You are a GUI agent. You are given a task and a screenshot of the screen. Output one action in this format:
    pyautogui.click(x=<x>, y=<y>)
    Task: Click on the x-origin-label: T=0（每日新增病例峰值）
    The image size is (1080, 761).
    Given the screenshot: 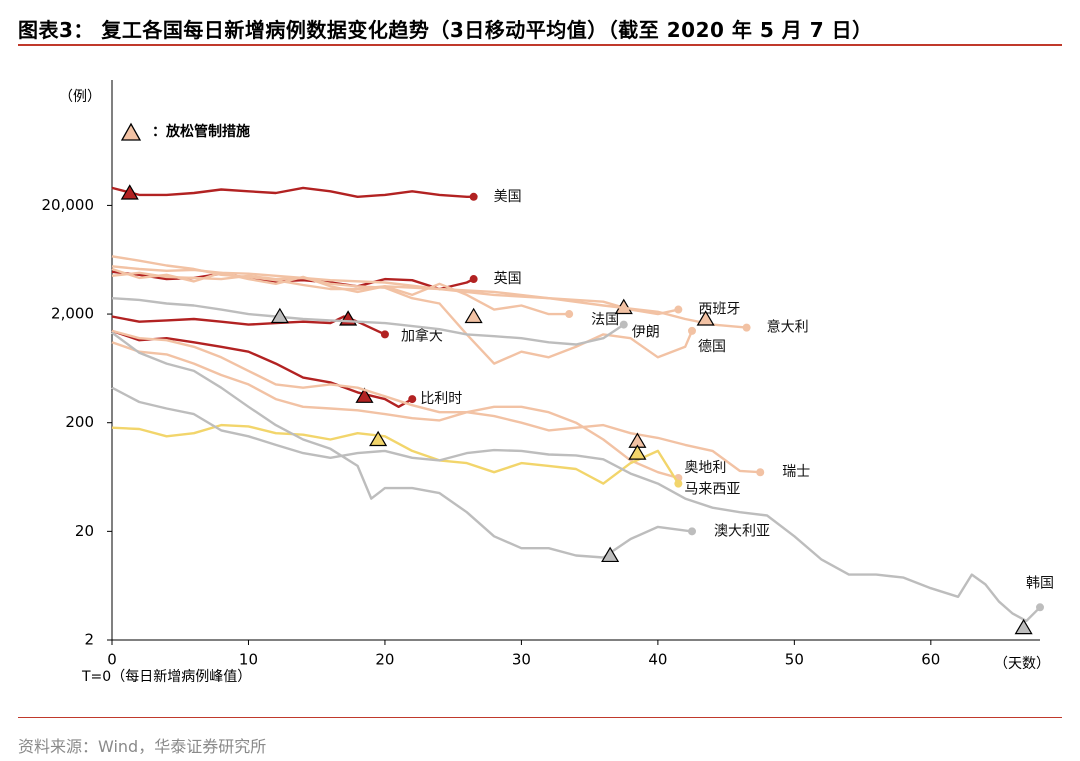 What is the action you would take?
    pyautogui.click(x=166, y=677)
    